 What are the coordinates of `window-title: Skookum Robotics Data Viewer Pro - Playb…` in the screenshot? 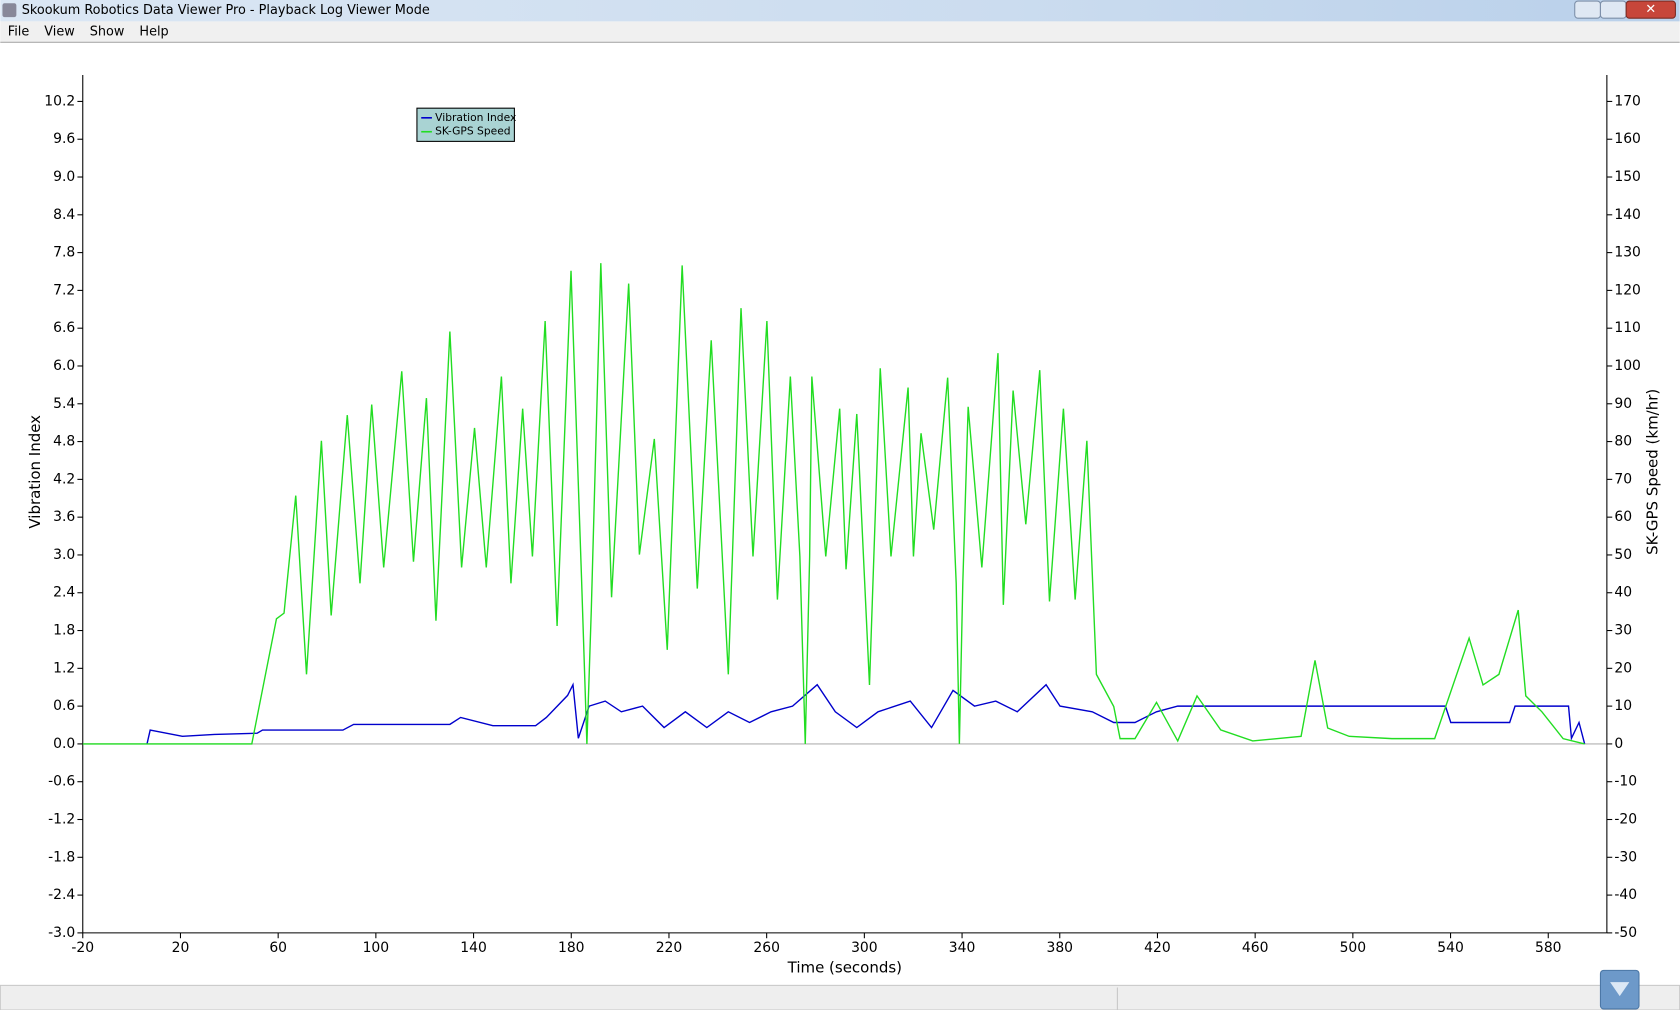 It's located at (226, 10).